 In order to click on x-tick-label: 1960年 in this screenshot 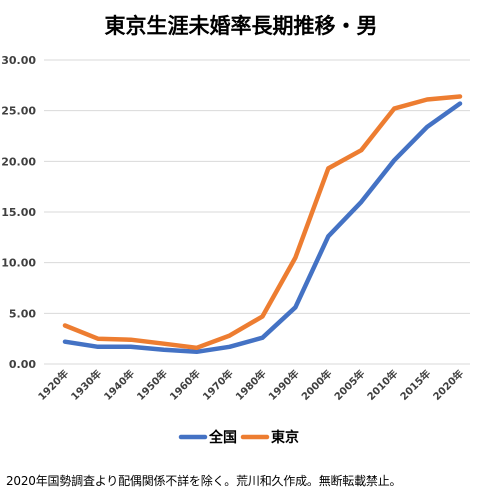, I will do `click(185, 385)`.